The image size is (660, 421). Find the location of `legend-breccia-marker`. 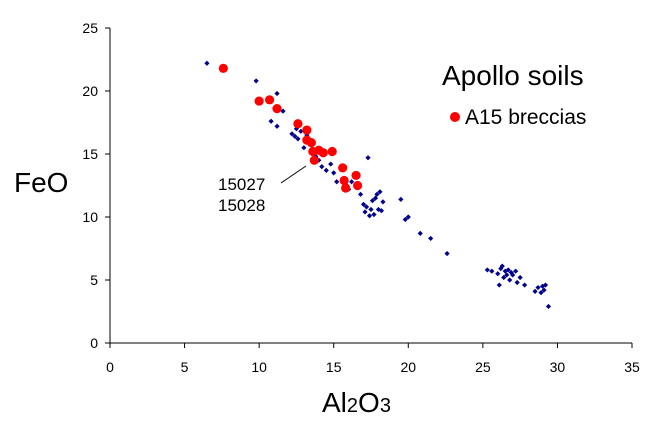

legend-breccia-marker is located at coordinates (455, 117).